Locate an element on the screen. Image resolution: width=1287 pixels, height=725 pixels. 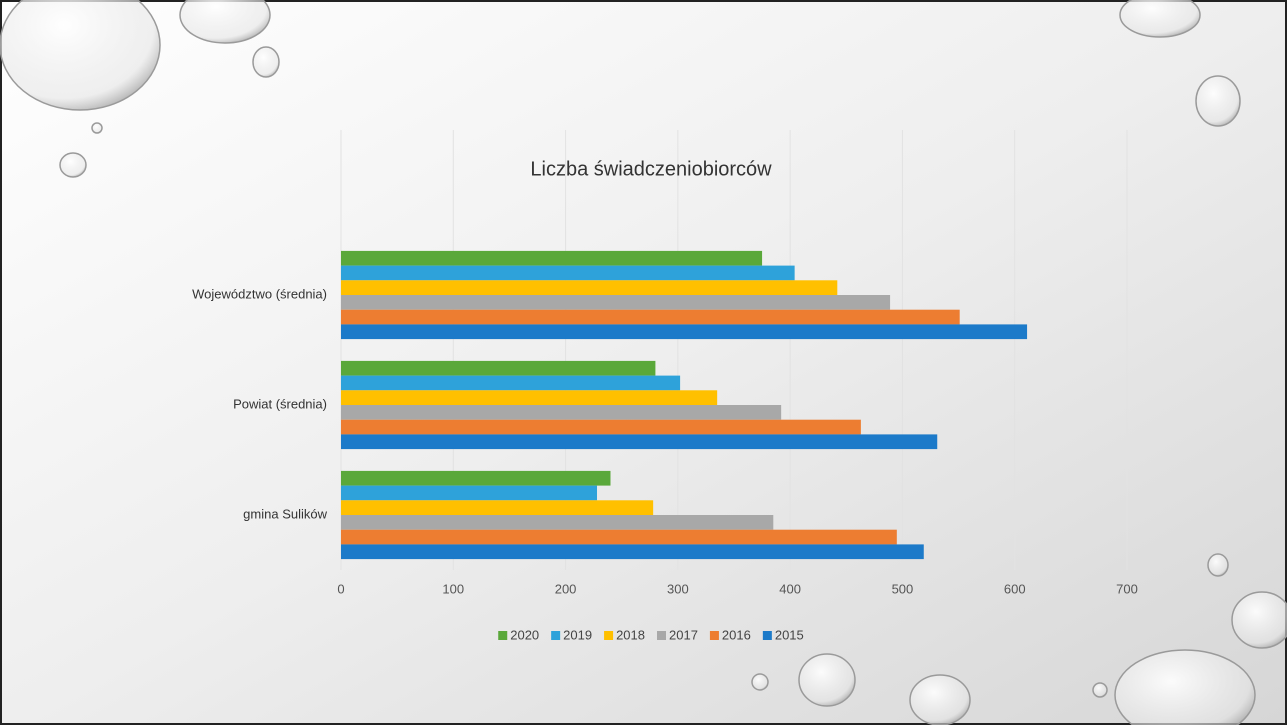
y-tick-label: Województwo (średnia) is located at coordinates (259, 293).